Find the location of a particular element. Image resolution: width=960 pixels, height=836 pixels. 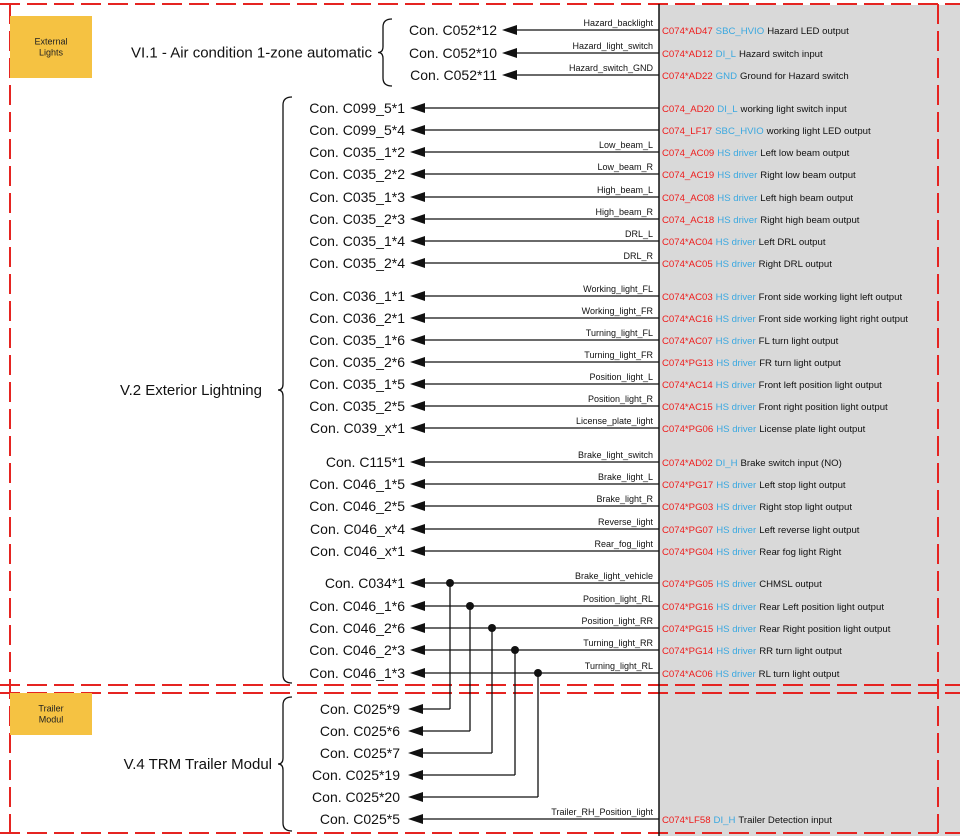

pin-description: Left stop light output is located at coordinates (802, 485).